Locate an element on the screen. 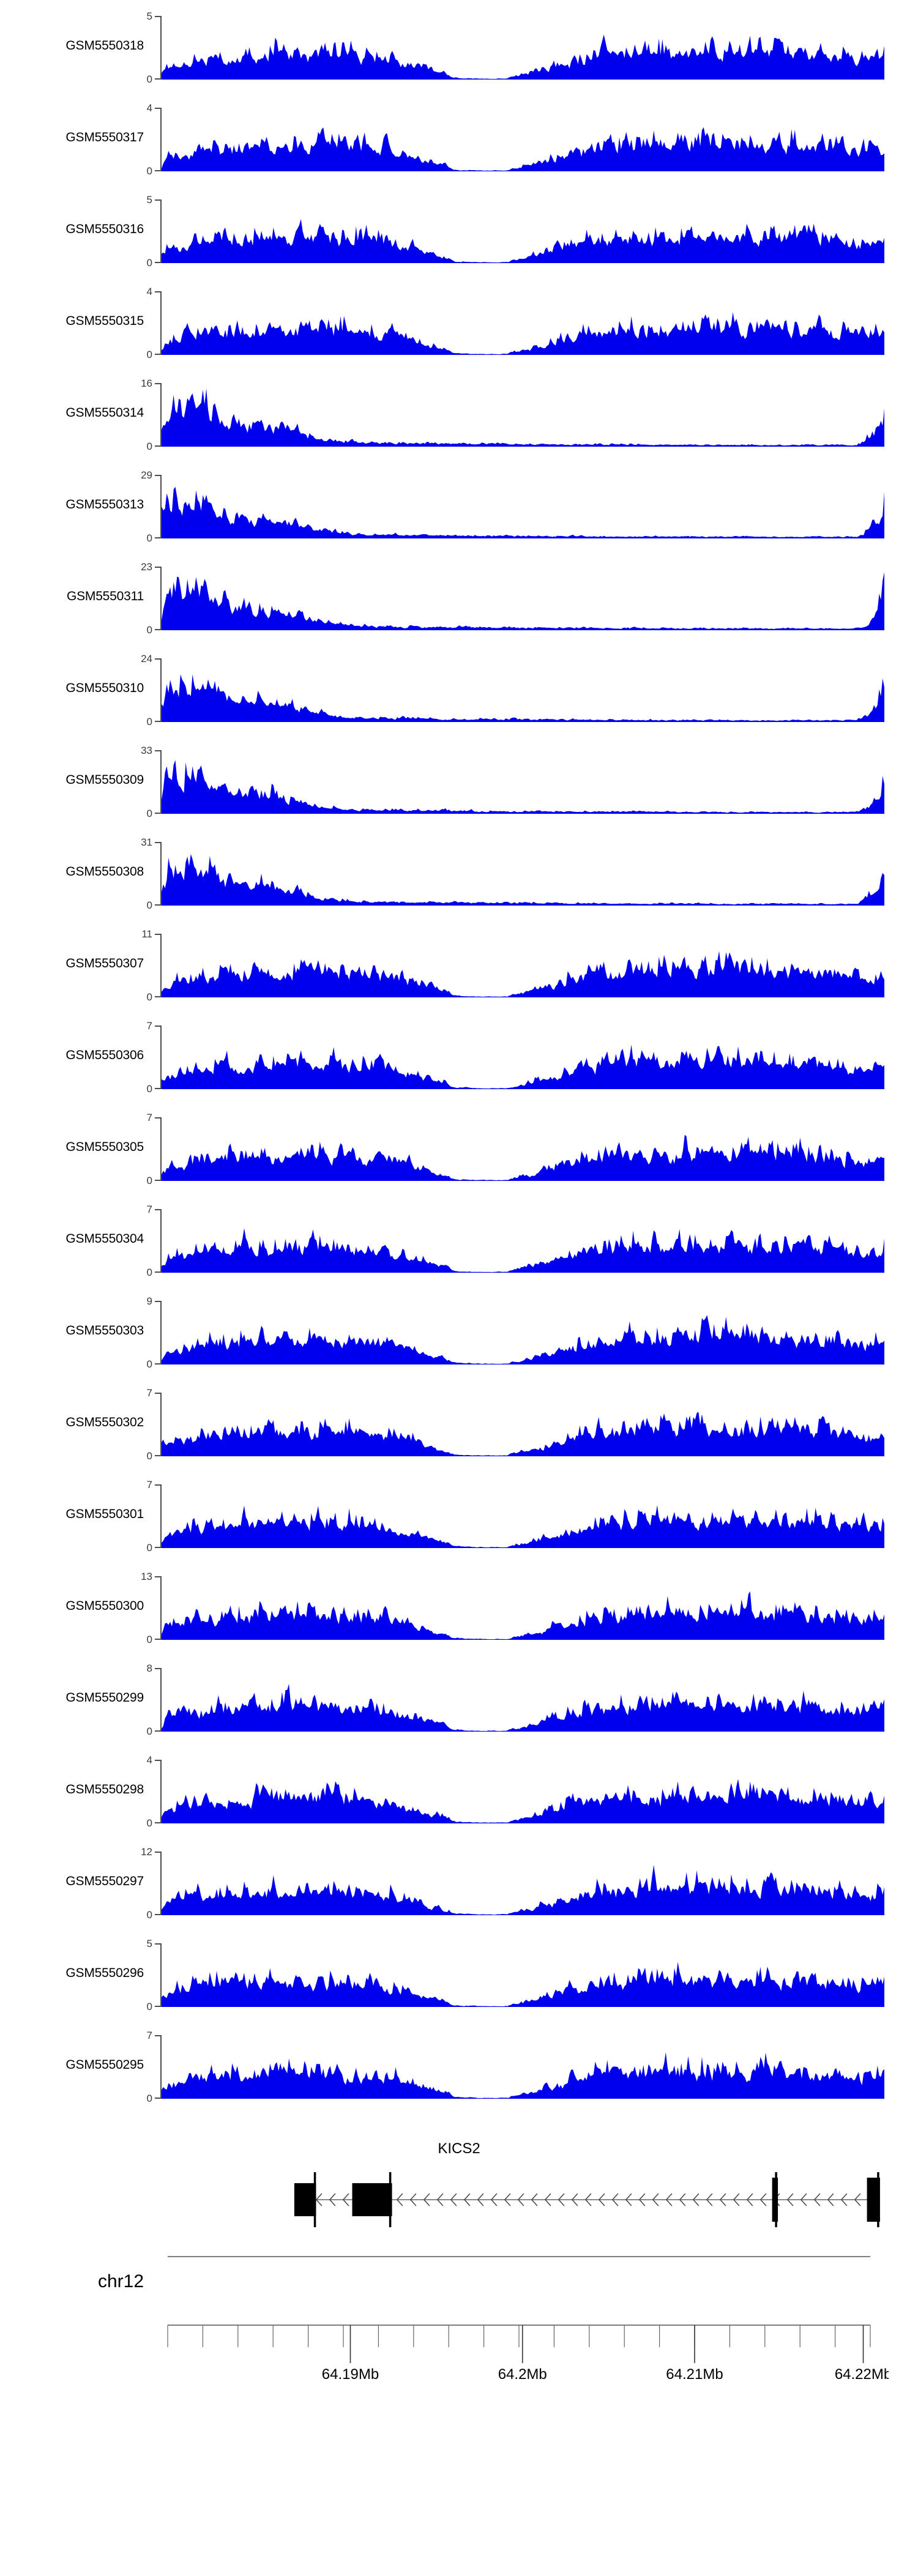 This screenshot has width=918, height=2576. coverage-track: GSM5550303 9 0 is located at coordinates (459, 1331).